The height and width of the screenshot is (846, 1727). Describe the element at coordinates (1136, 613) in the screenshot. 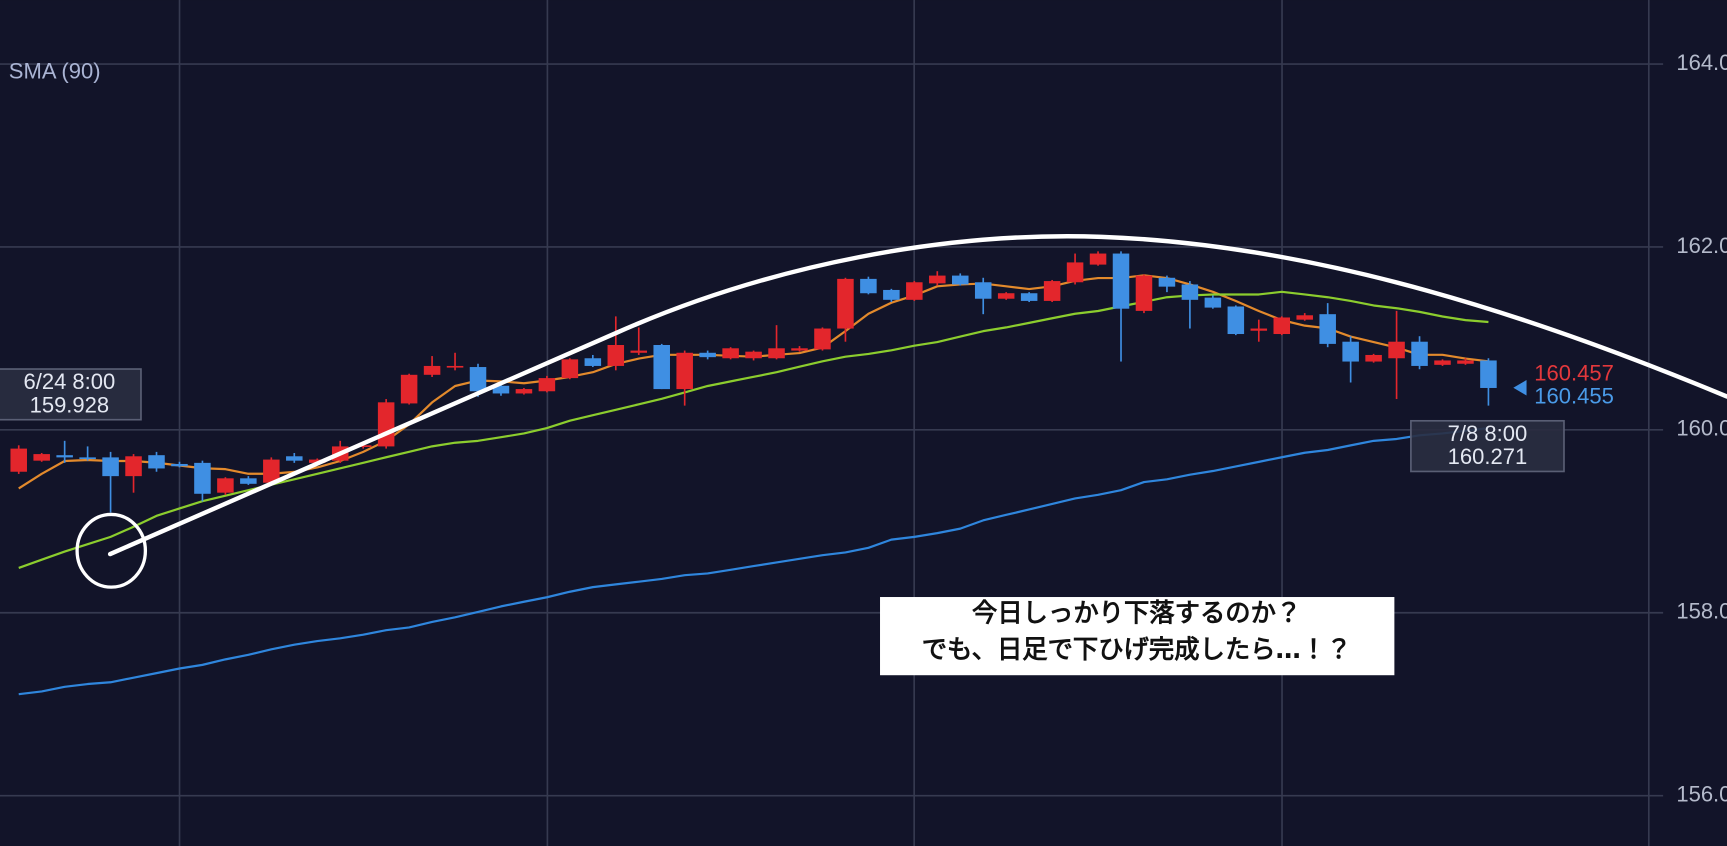

I see `callout-line: 今日しっかり下落するのか？` at that location.